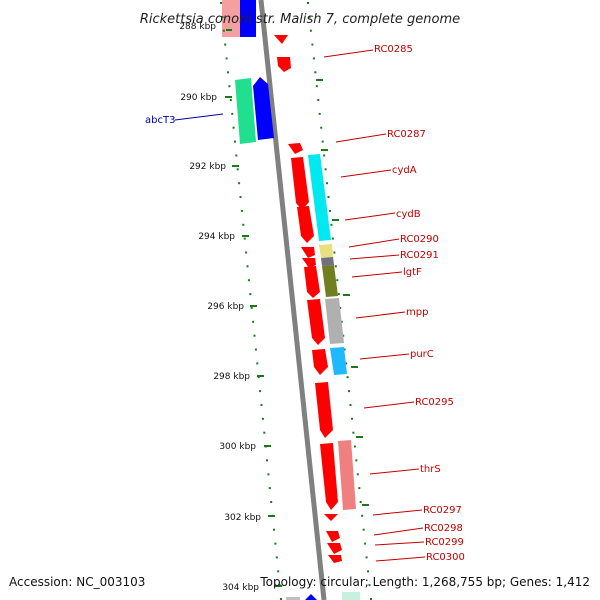  What do you see at coordinates (330, 281) in the screenshot?
I see `gene-lgtF-olive` at bounding box center [330, 281].